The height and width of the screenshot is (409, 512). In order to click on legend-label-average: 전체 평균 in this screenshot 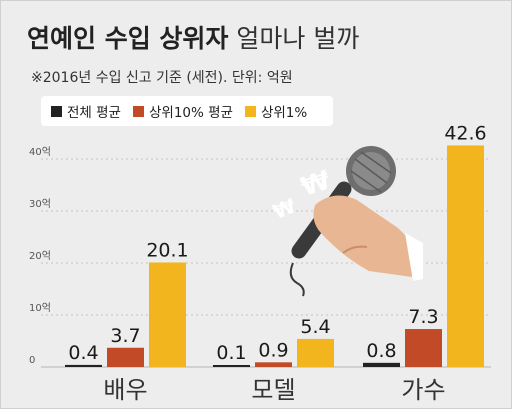, I will do `click(94, 113)`.